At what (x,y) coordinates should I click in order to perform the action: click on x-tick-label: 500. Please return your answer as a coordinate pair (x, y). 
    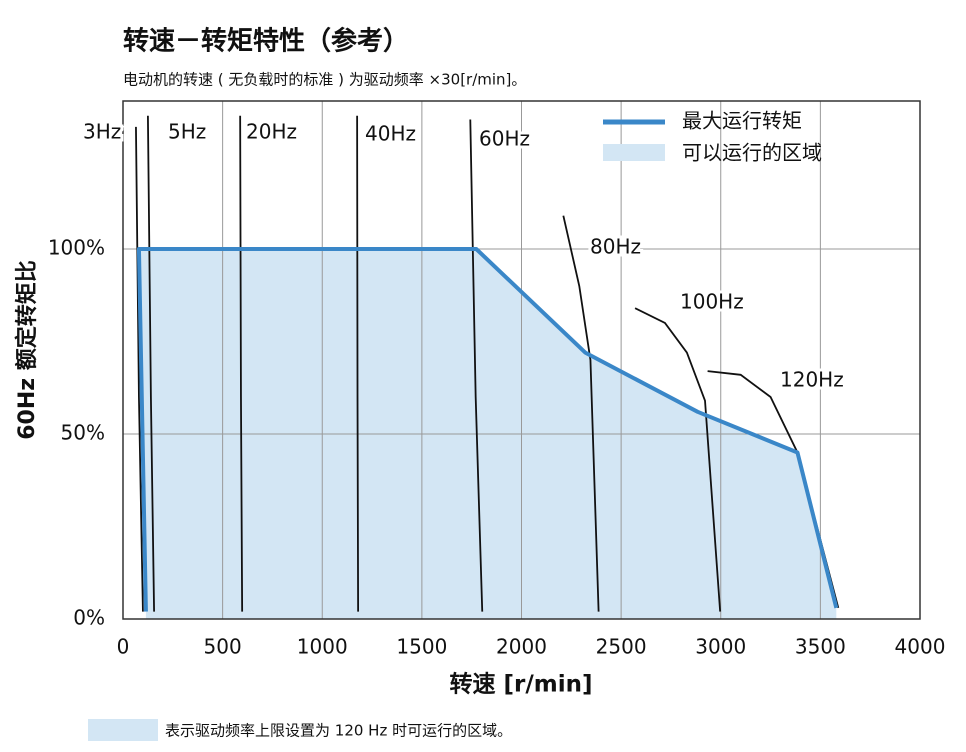
    Looking at the image, I should click on (223, 647).